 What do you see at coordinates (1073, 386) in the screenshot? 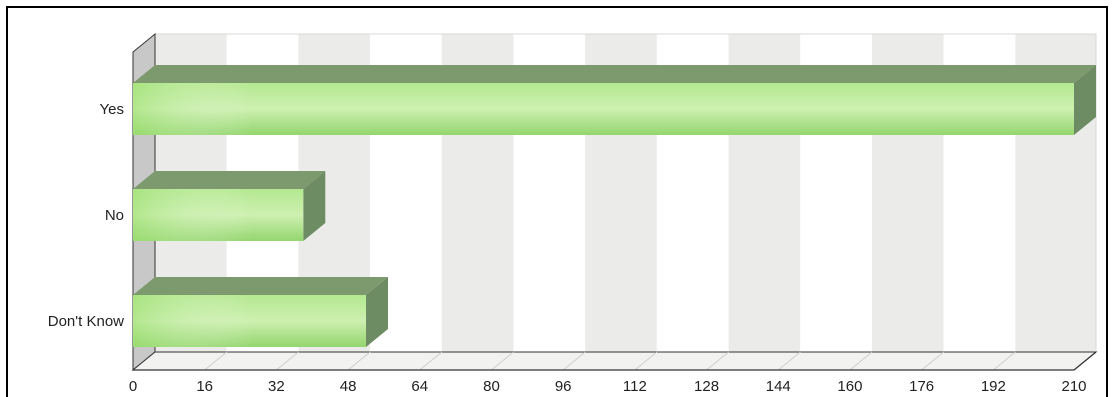
I see `x-tick-label: 210` at bounding box center [1073, 386].